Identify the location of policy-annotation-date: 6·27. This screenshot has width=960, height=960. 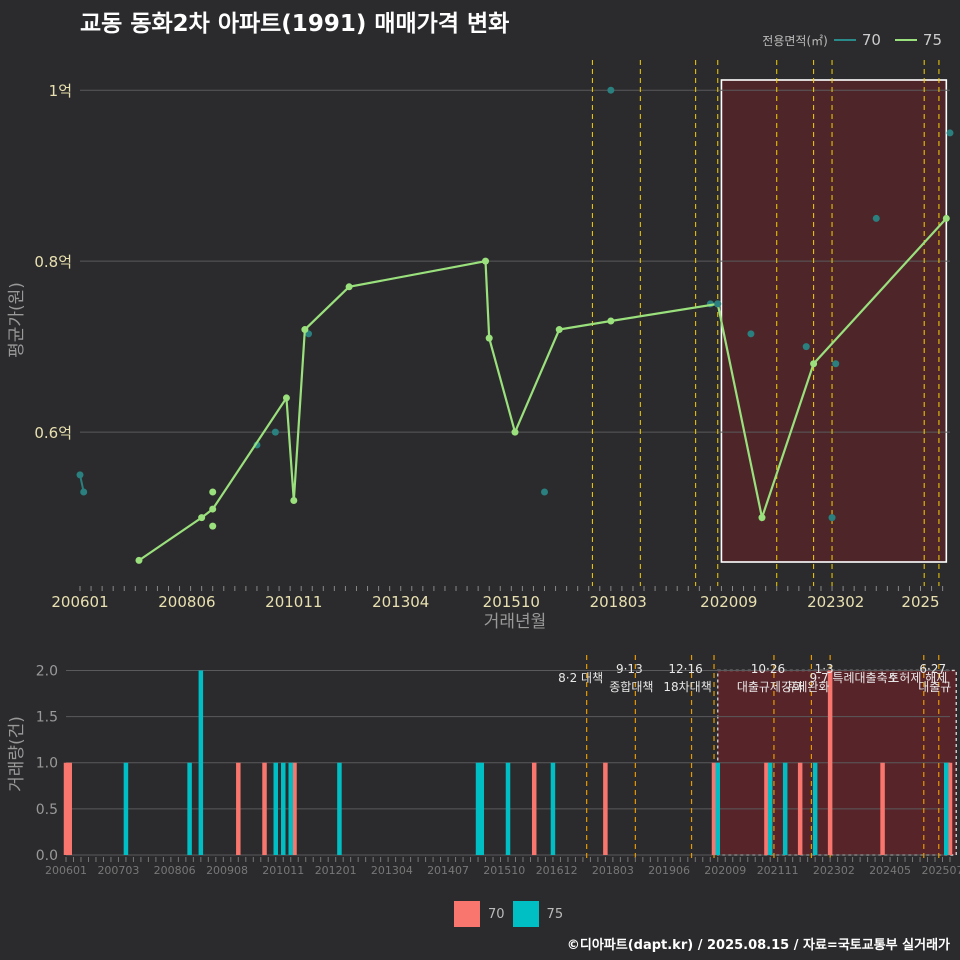
(932, 669).